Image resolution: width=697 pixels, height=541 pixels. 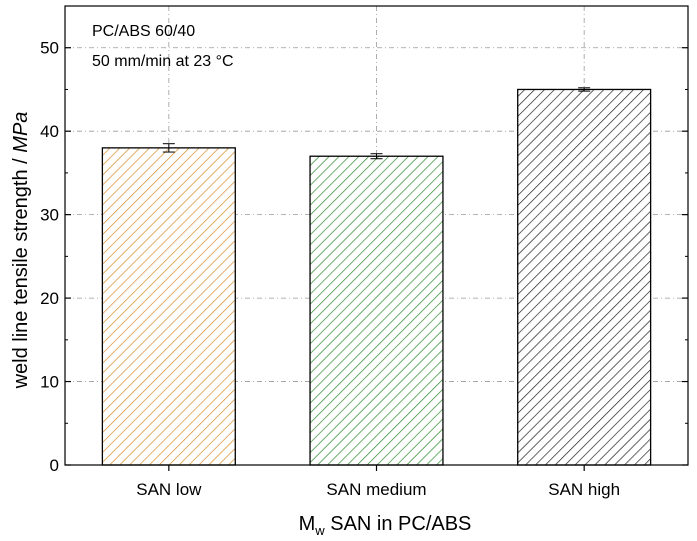 I want to click on y-tick-label: 30, so click(x=49, y=215).